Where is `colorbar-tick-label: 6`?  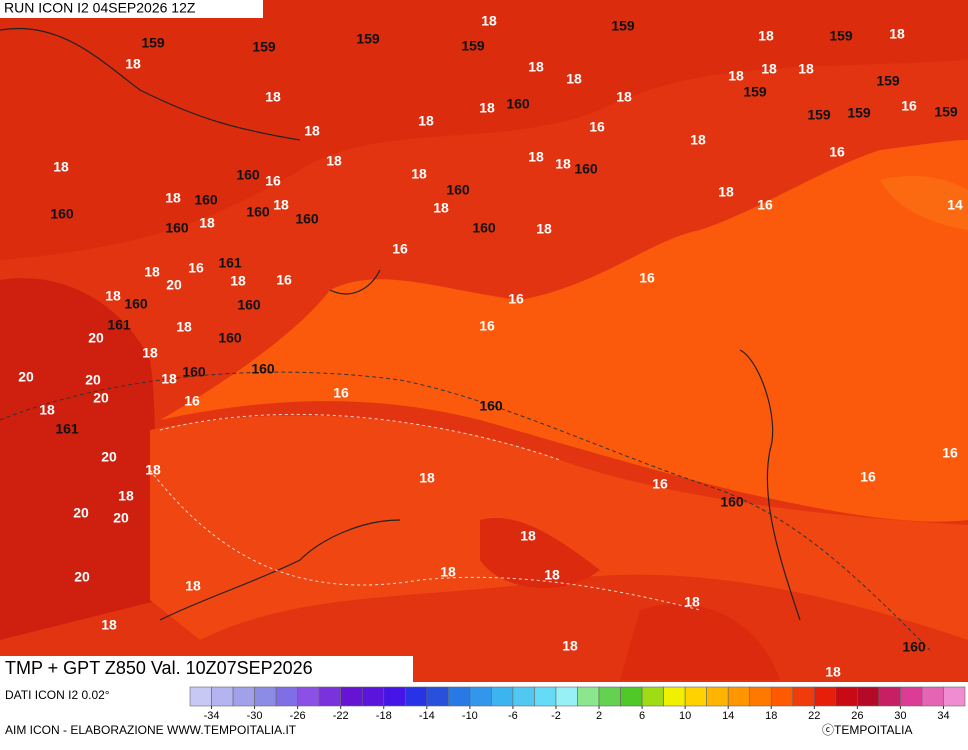
colorbar-tick-label: 6 is located at coordinates (642, 716).